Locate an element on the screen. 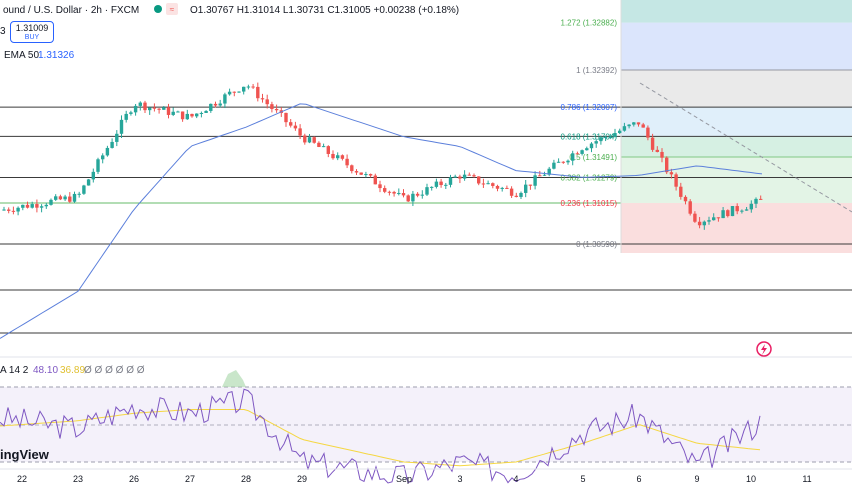  buy-price: 1.31009 is located at coordinates (32, 28).